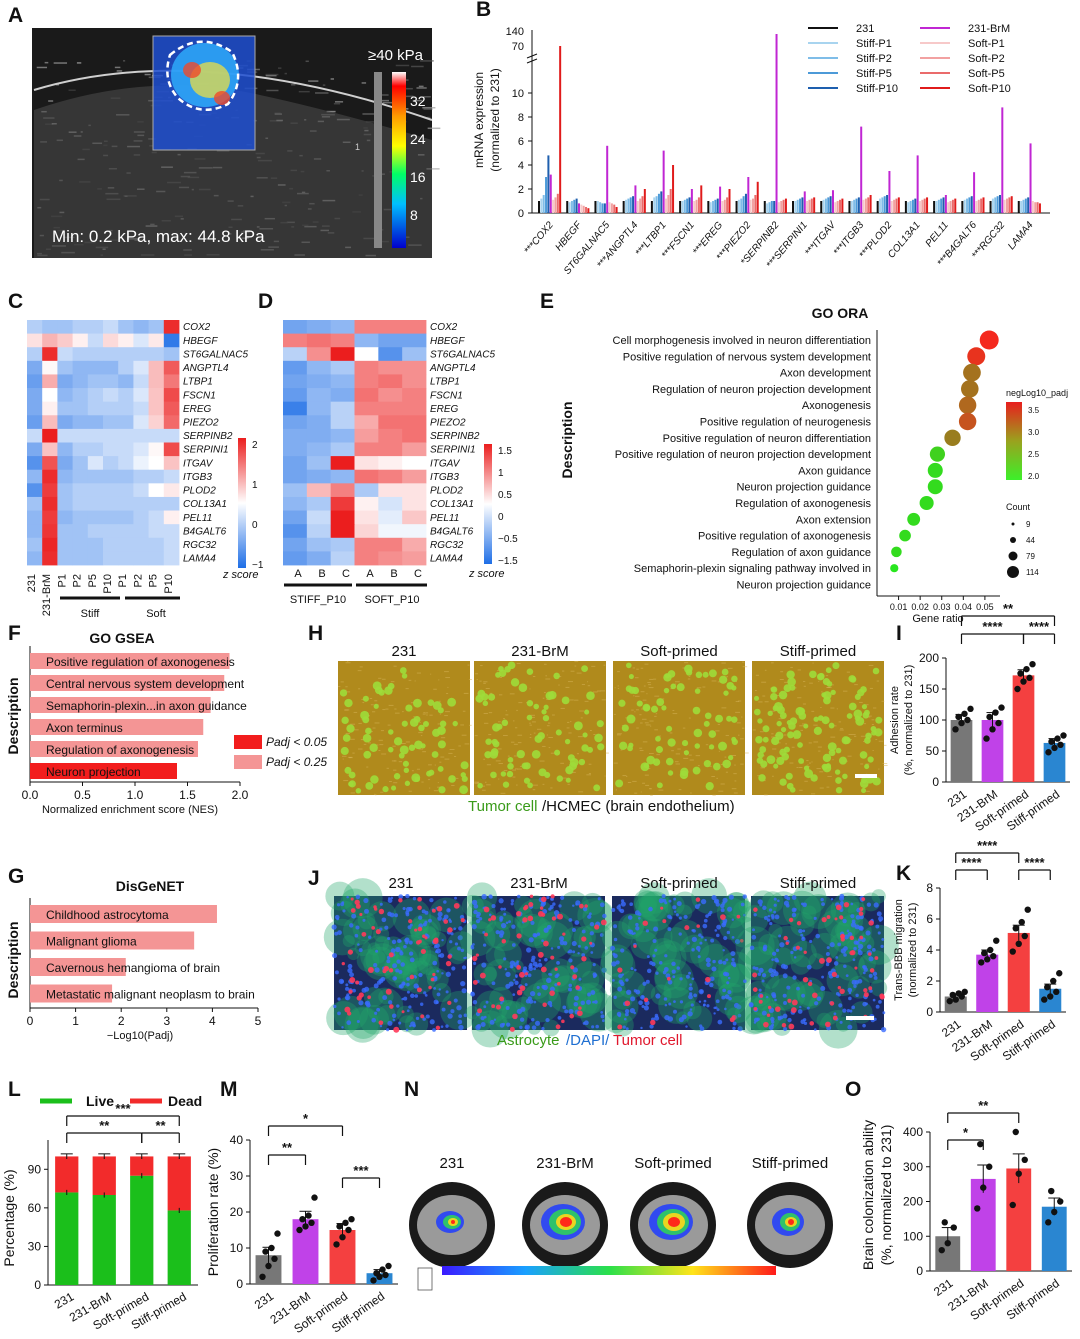  What do you see at coordinates (100, 1101) in the screenshot?
I see `legend-label: Live` at bounding box center [100, 1101].